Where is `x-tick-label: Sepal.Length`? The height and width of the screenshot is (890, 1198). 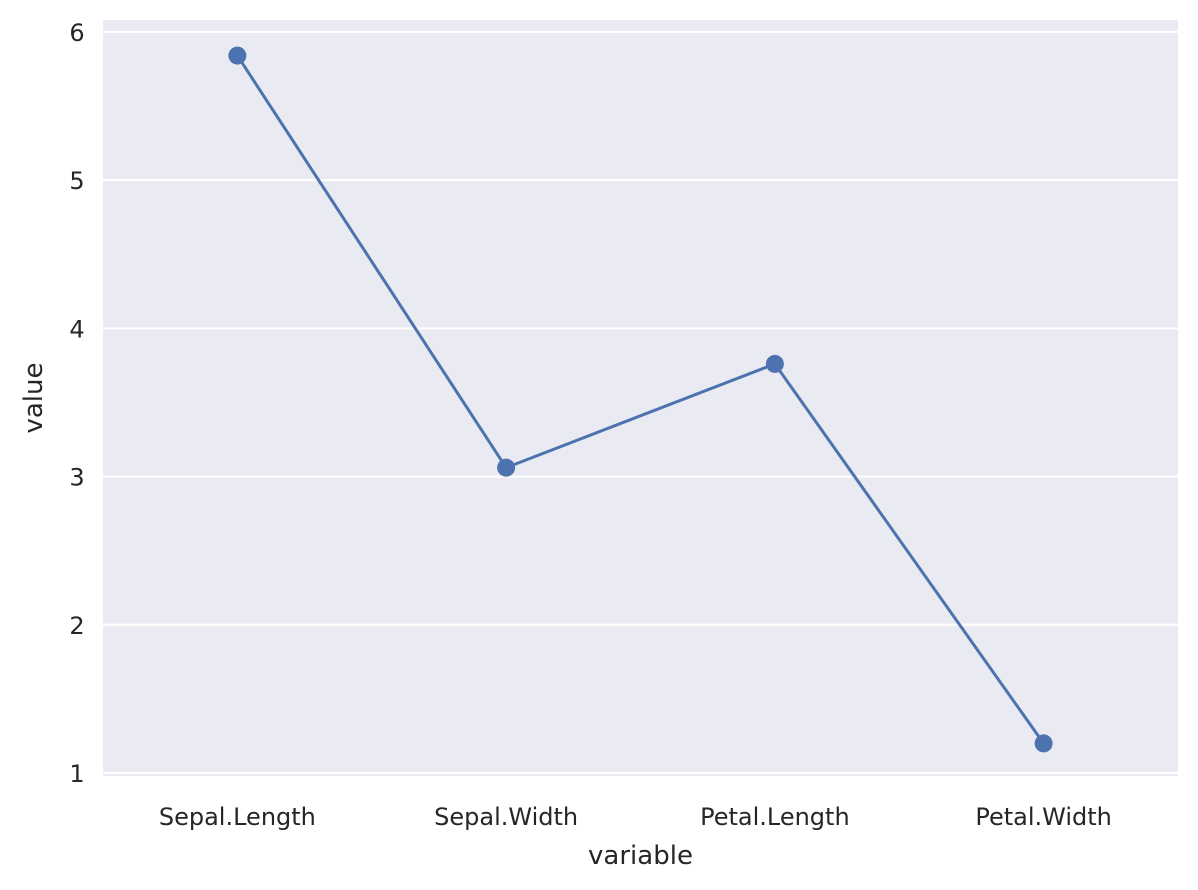
x-tick-label: Sepal.Length is located at coordinates (237, 817).